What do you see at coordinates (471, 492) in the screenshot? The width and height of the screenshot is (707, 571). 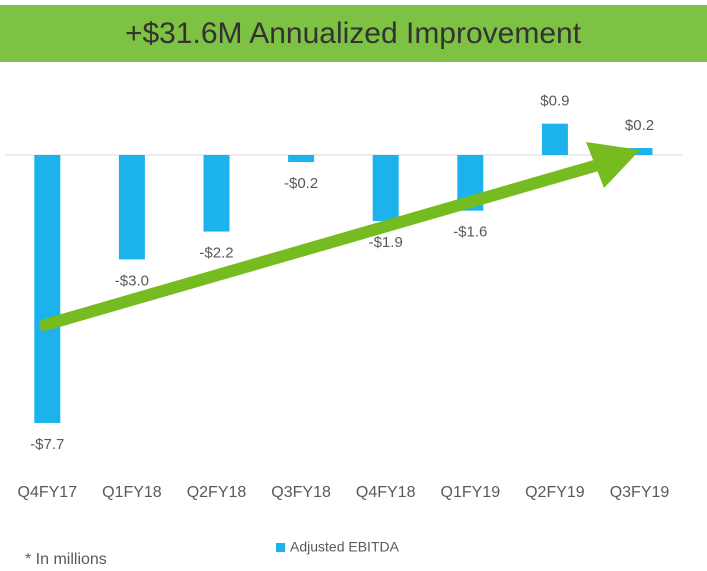 I see `x-tick-label: Q1FY19` at bounding box center [471, 492].